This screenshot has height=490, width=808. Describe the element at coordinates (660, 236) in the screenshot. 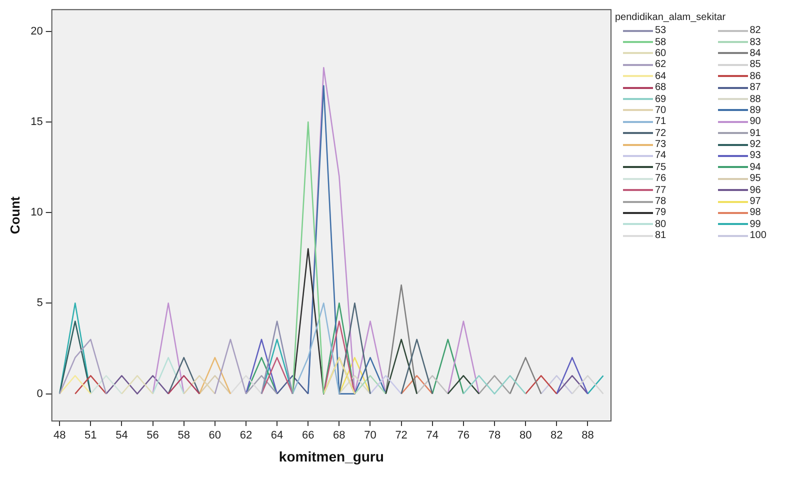

I see `legend-label: 81` at that location.